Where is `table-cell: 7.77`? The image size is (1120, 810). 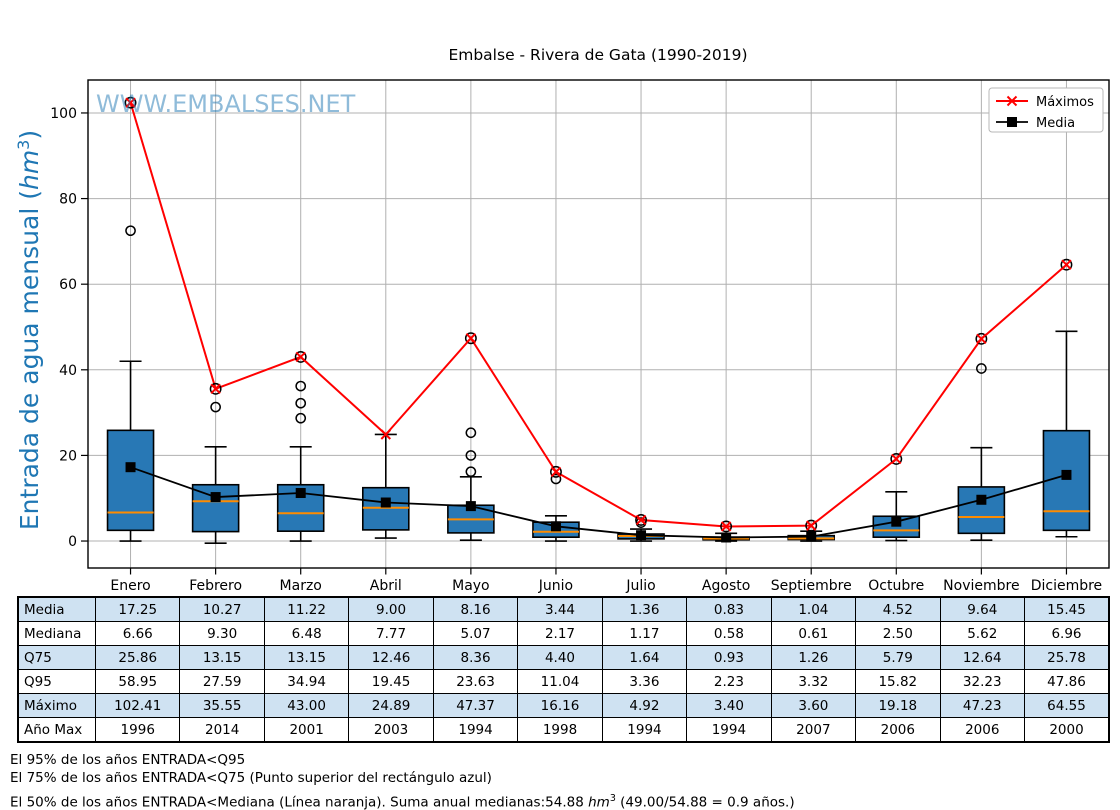
table-cell: 7.77 is located at coordinates (391, 633).